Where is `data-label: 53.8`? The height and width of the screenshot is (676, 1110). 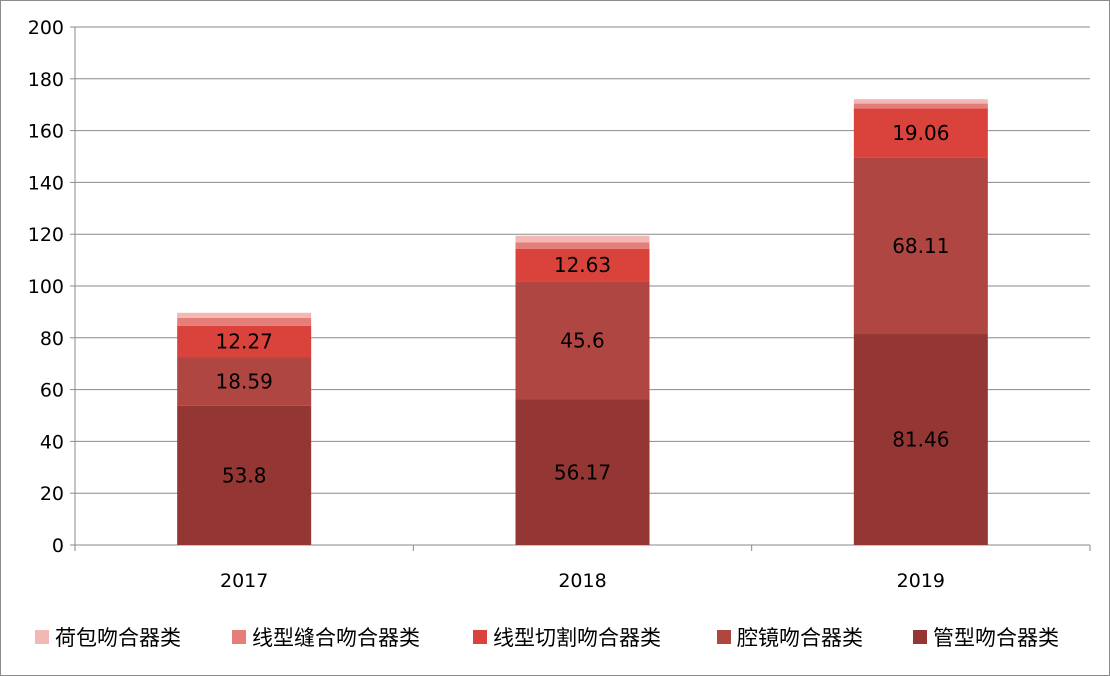 data-label: 53.8 is located at coordinates (244, 475).